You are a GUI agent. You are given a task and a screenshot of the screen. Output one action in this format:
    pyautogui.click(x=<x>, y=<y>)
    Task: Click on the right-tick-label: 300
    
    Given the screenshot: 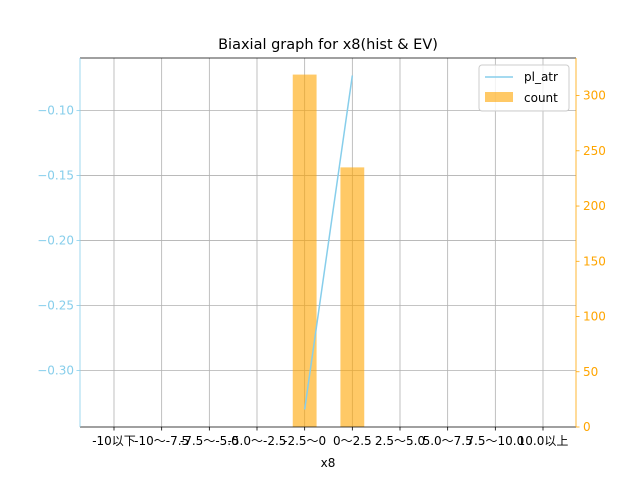 What is the action you would take?
    pyautogui.click(x=594, y=96)
    